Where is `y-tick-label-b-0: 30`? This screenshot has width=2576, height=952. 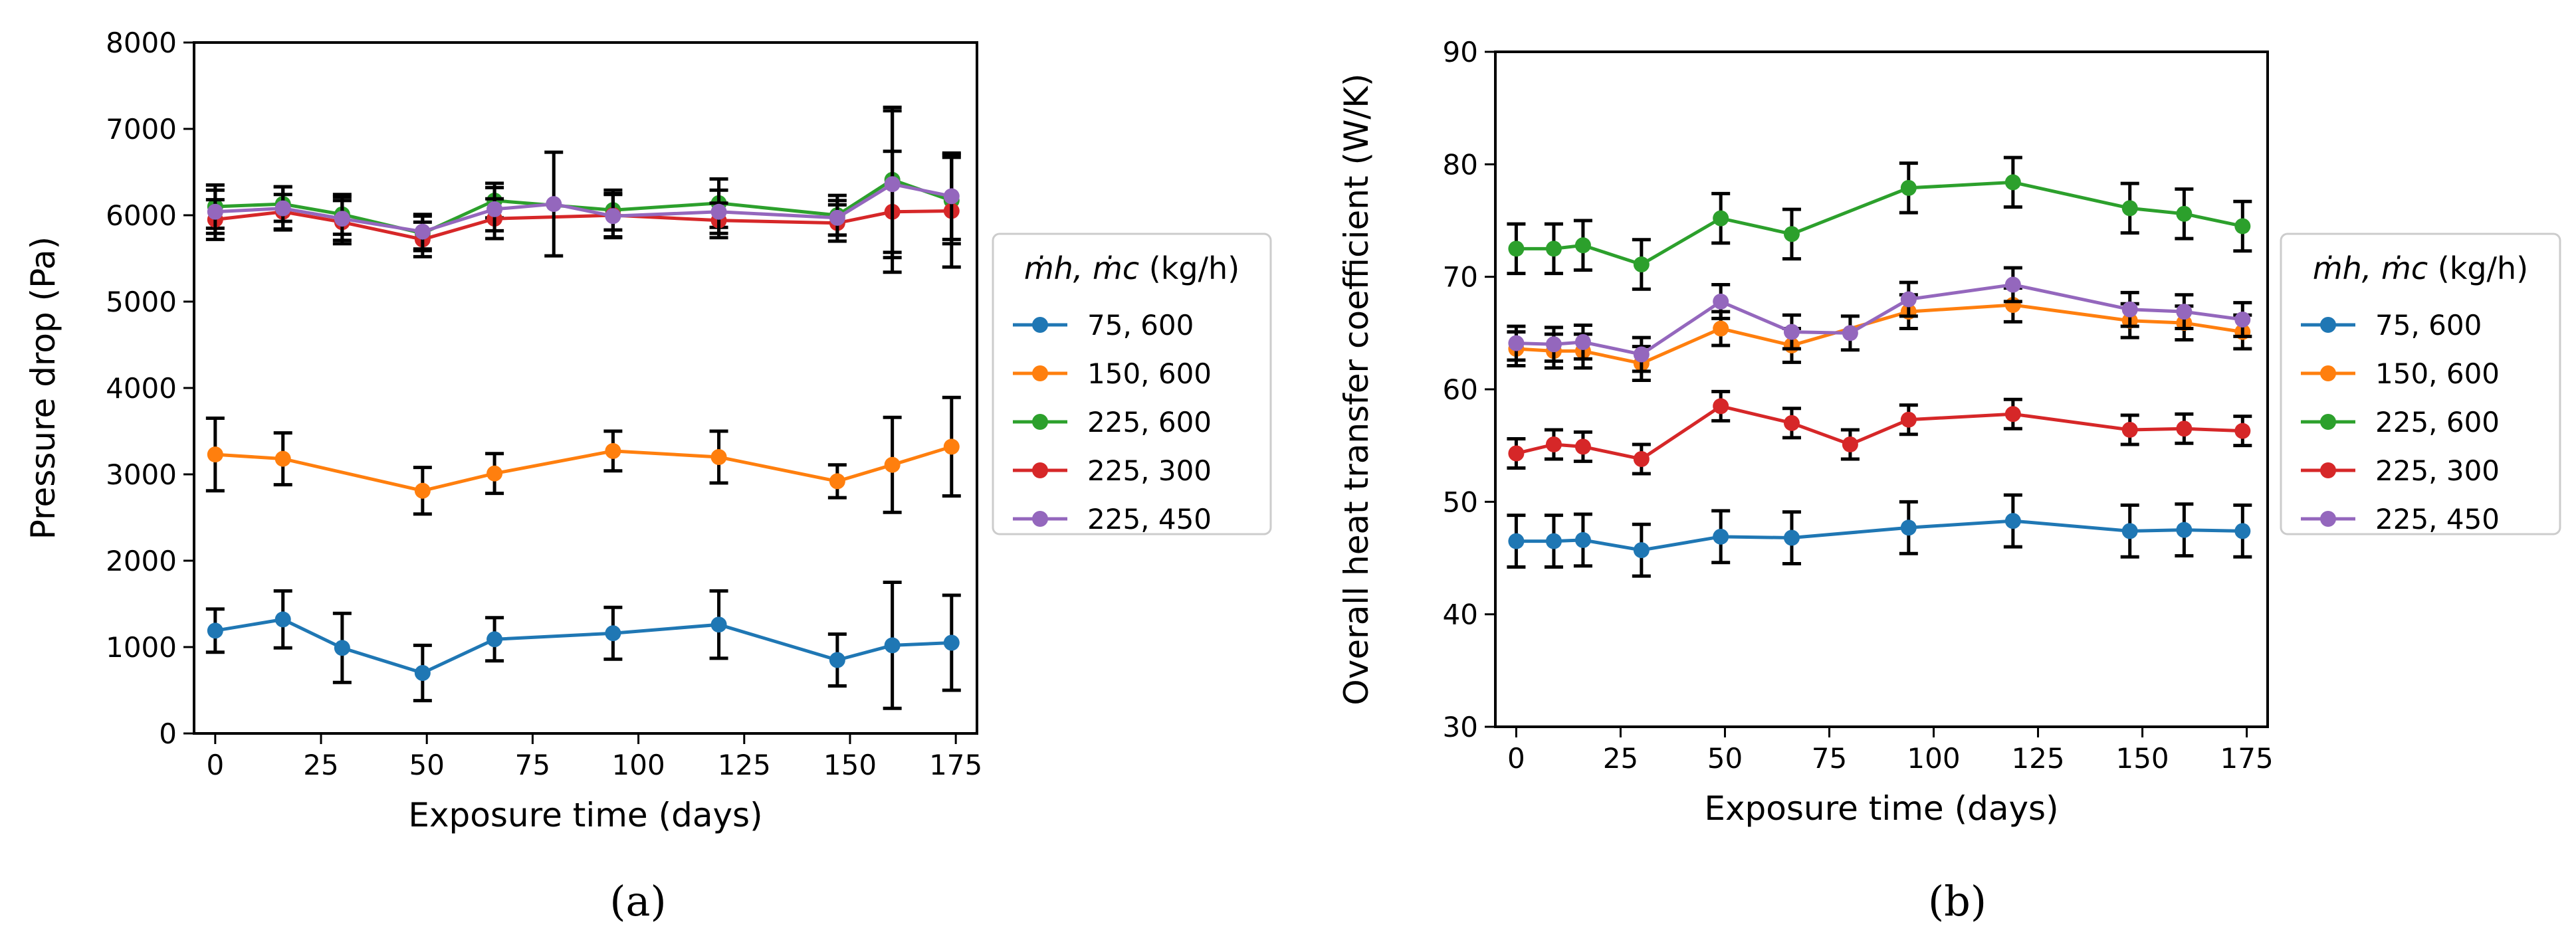 y-tick-label-b-0: 30 is located at coordinates (1460, 727).